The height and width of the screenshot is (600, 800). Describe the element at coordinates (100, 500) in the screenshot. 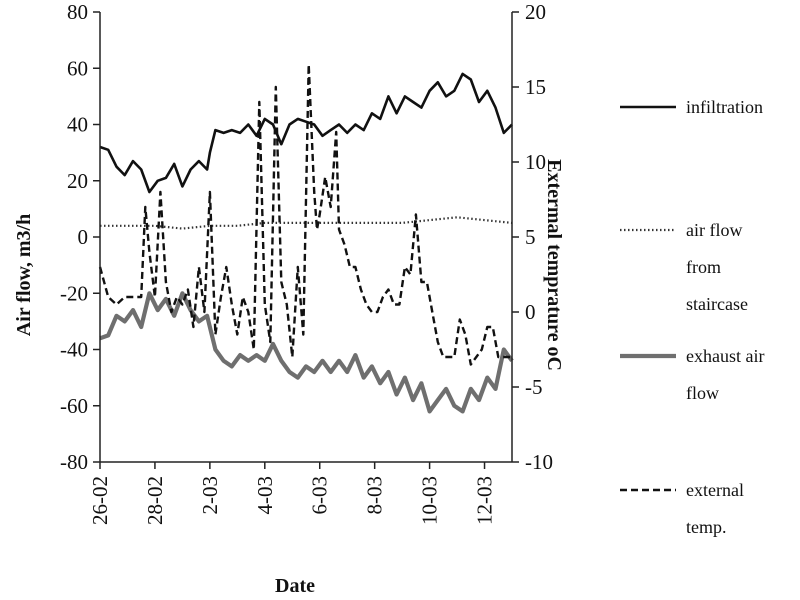

I see `x-tick-label: 26-02` at that location.